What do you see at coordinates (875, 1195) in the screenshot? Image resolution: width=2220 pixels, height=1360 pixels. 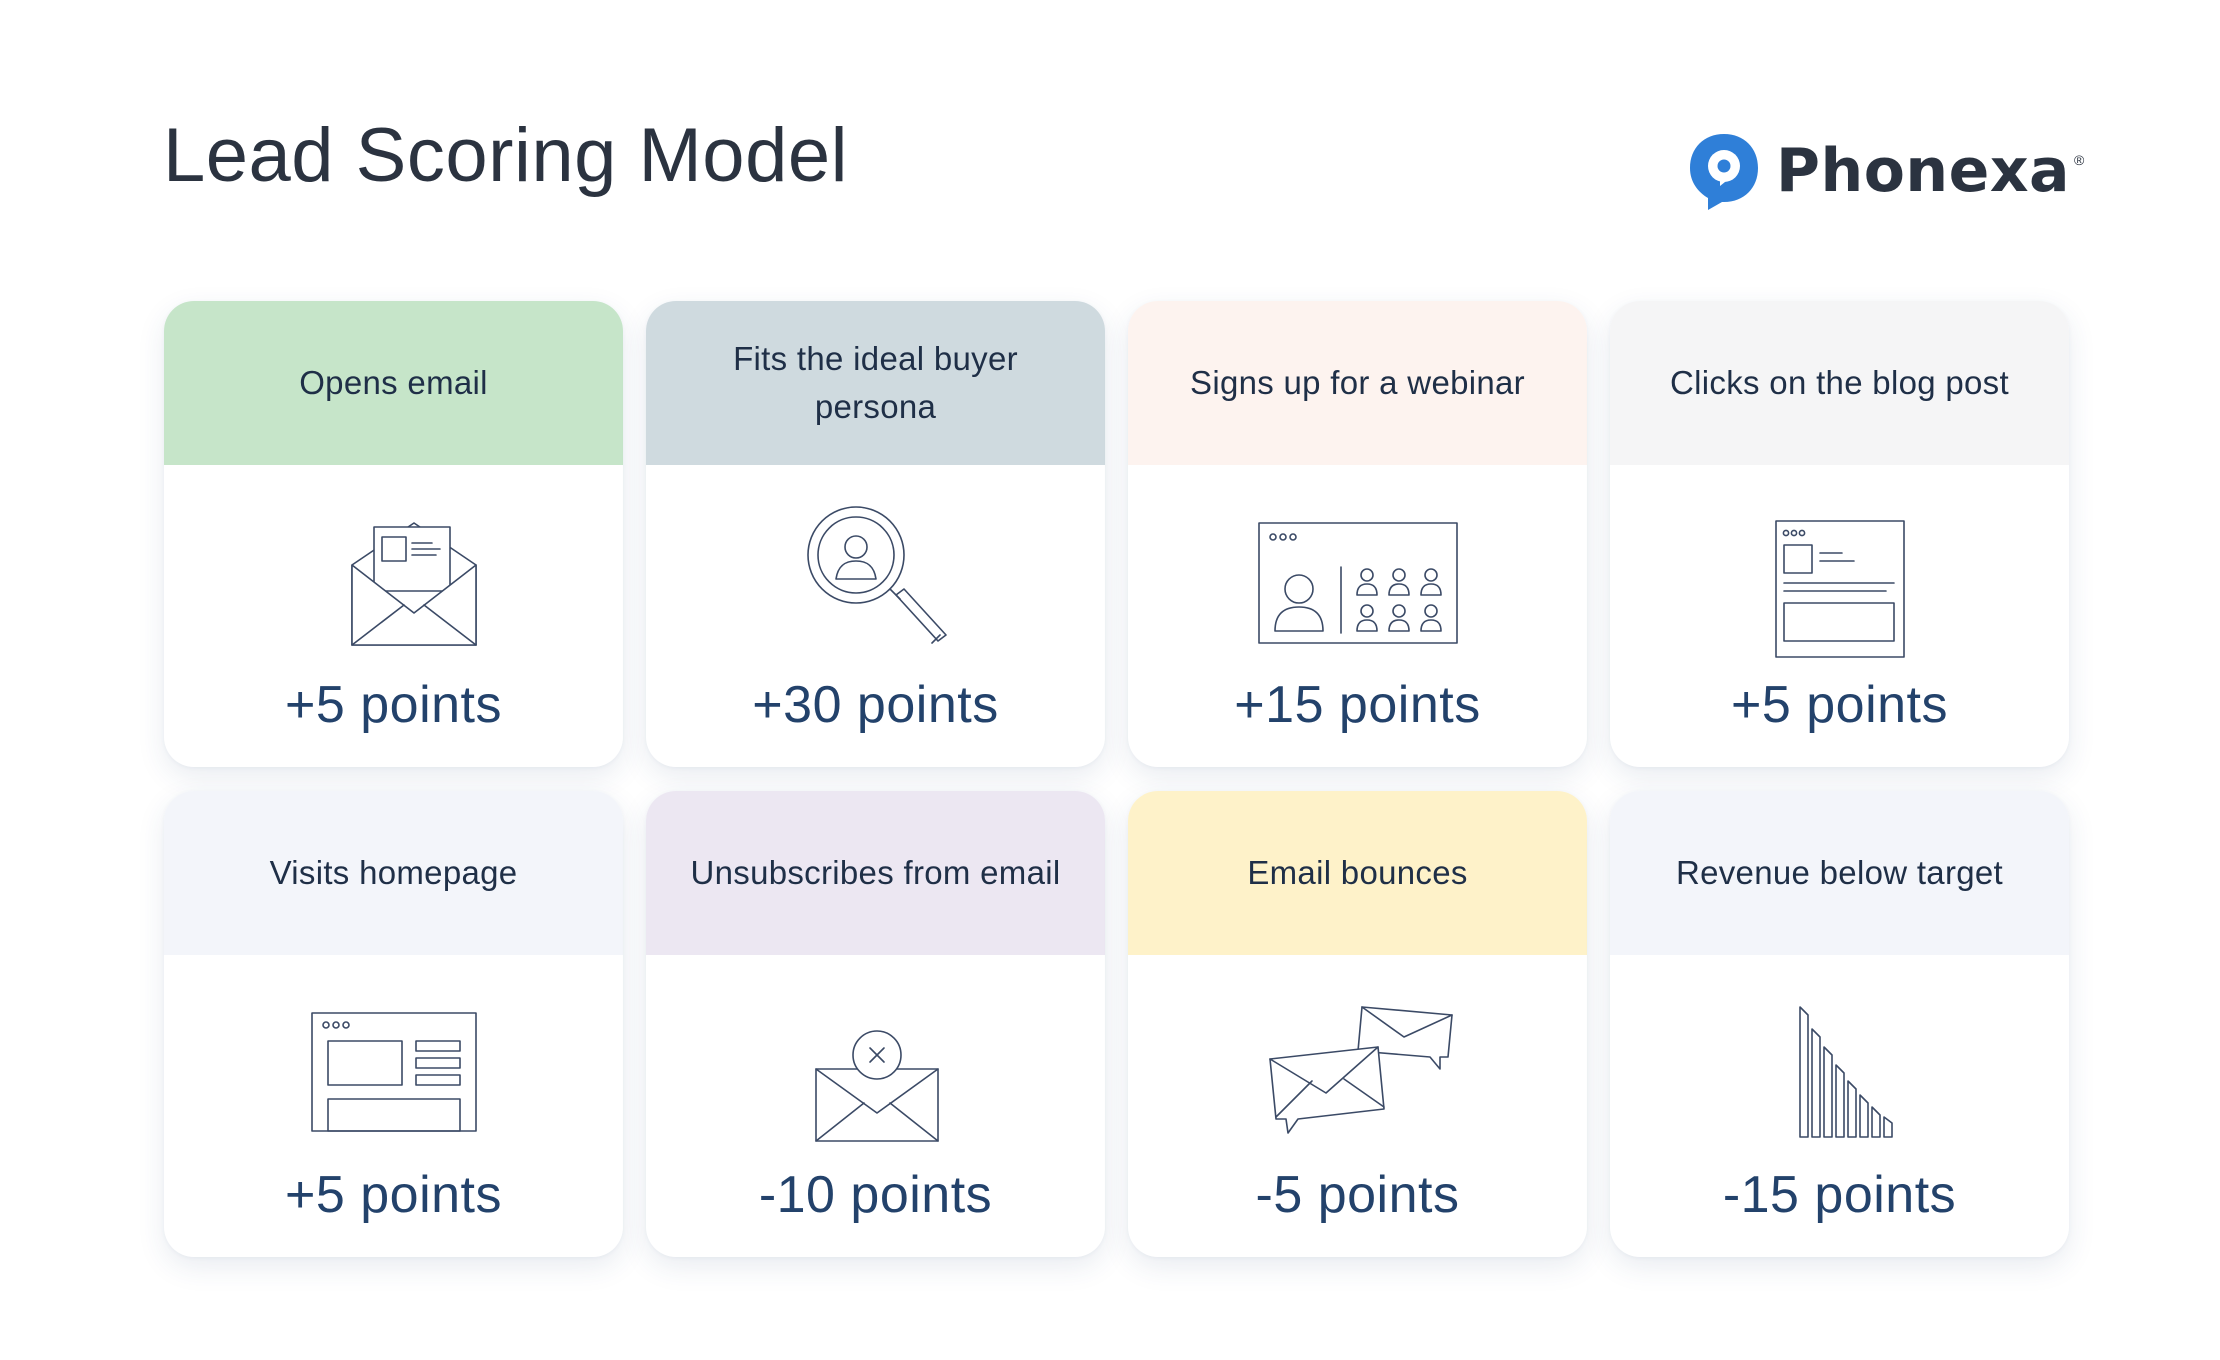 I see `card-points: -10 points` at bounding box center [875, 1195].